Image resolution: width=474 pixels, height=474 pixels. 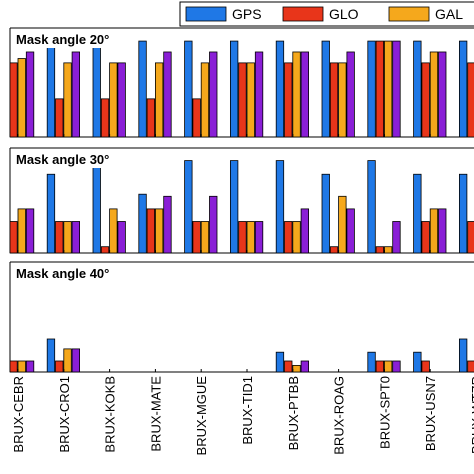 I want to click on x-tick-label: BRUX-WTZR, so click(x=471, y=415).